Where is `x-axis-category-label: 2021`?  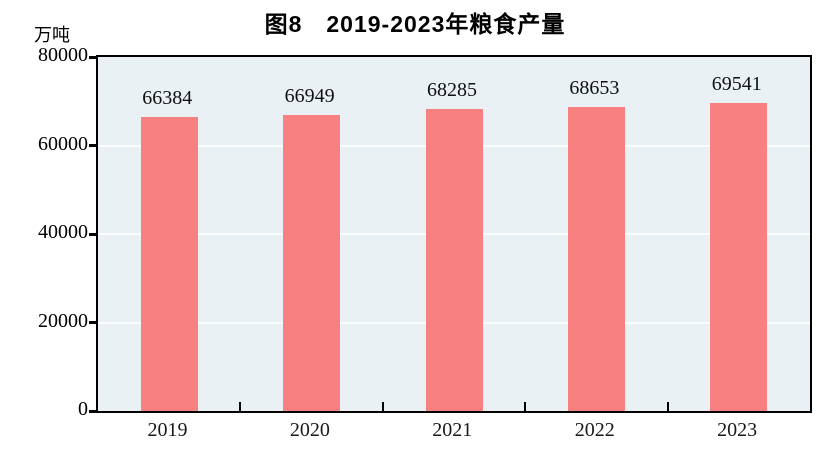 x-axis-category-label: 2021 is located at coordinates (452, 430).